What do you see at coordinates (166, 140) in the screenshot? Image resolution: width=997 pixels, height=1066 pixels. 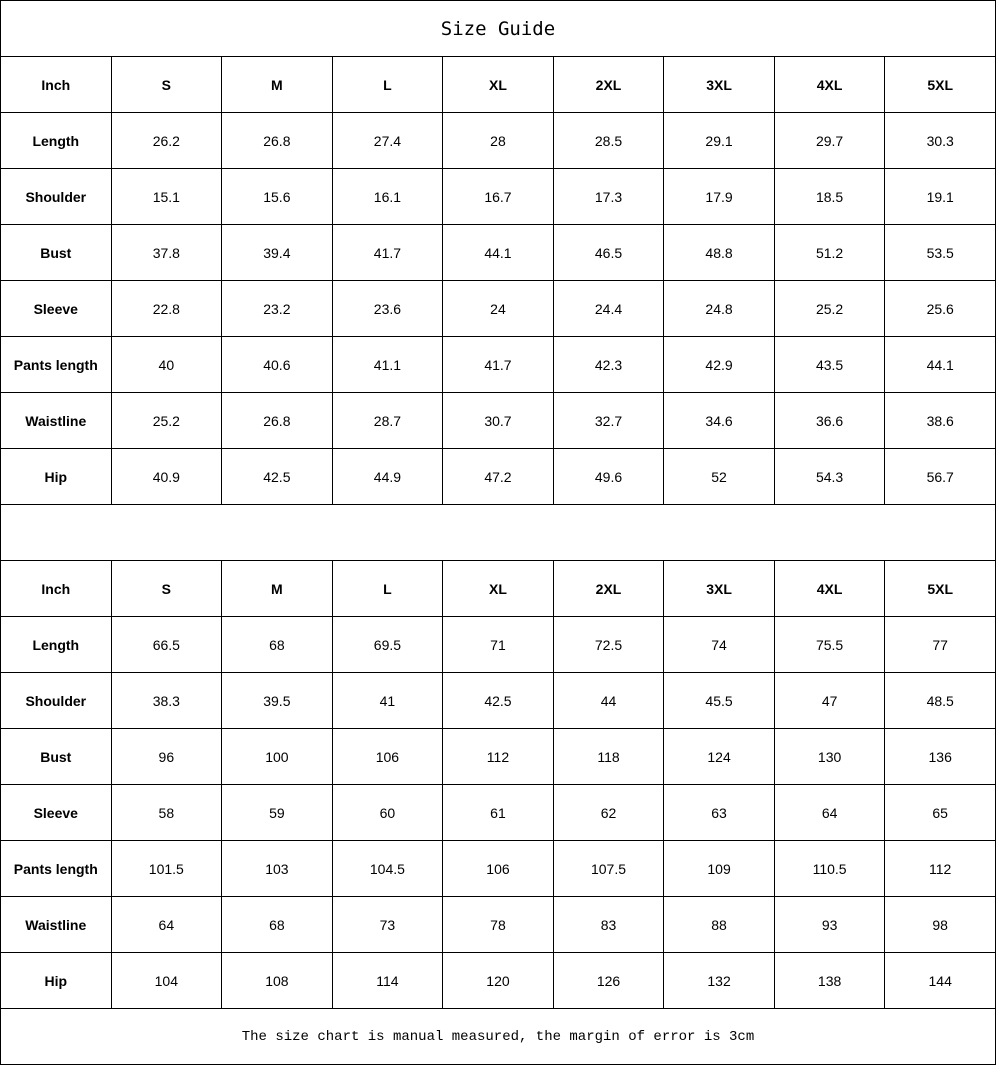 I see `measurement-value: 26.2` at bounding box center [166, 140].